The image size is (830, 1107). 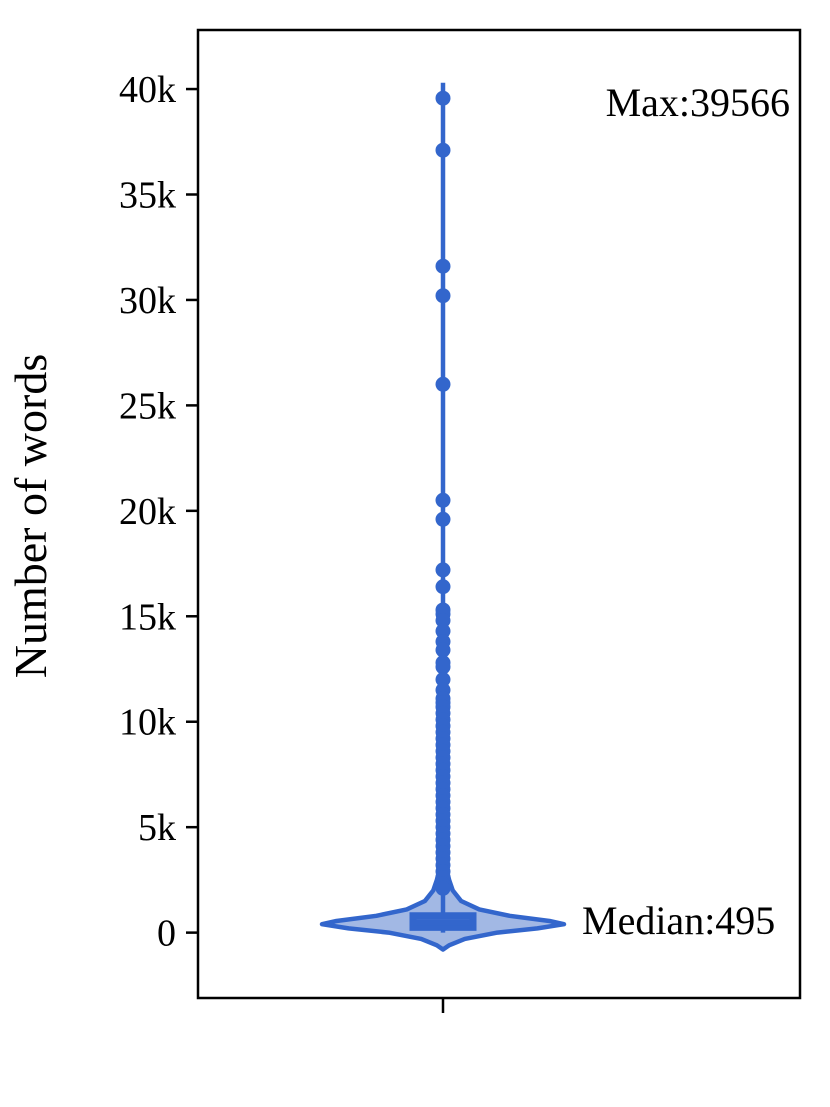 I want to click on y-tick-label: 35k, so click(x=147, y=195).